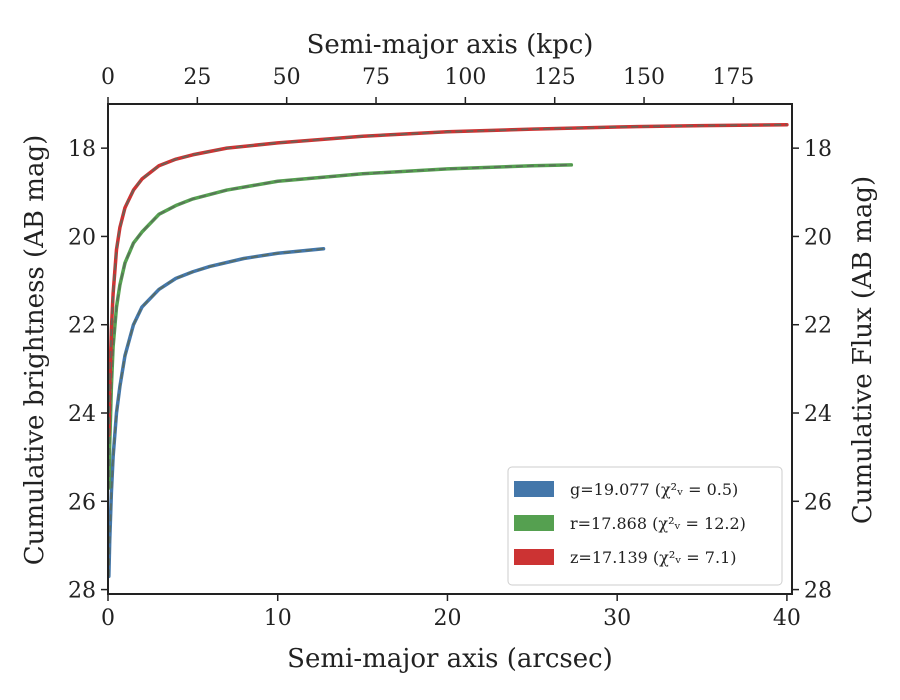  What do you see at coordinates (450, 45) in the screenshot?
I see `top-x-axis-label: Semi-major axis (kpc)` at bounding box center [450, 45].